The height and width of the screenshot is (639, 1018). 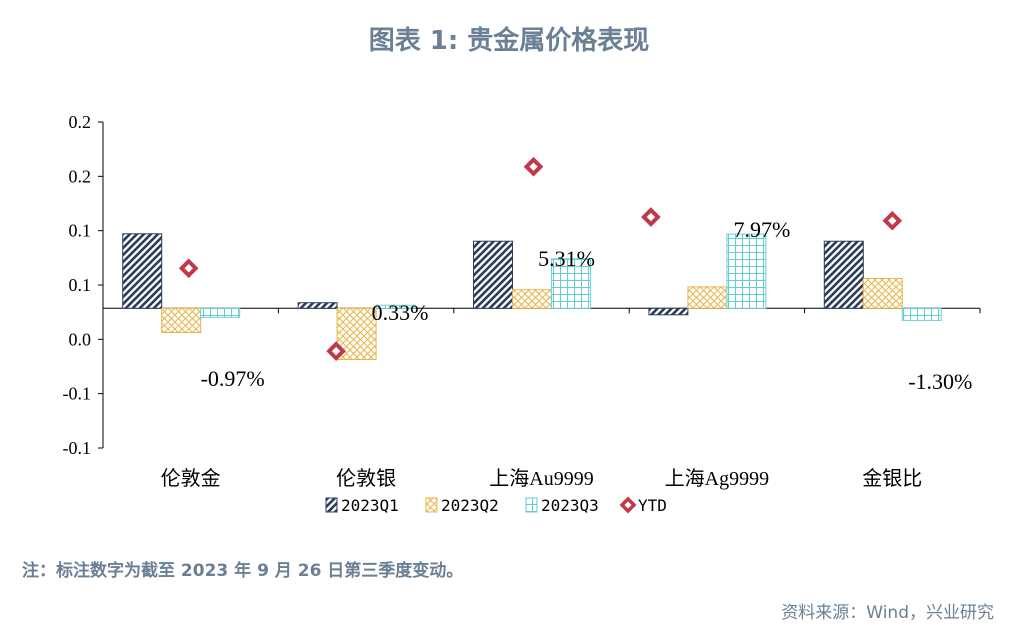 I want to click on legend-label: YTD, so click(x=652, y=505).